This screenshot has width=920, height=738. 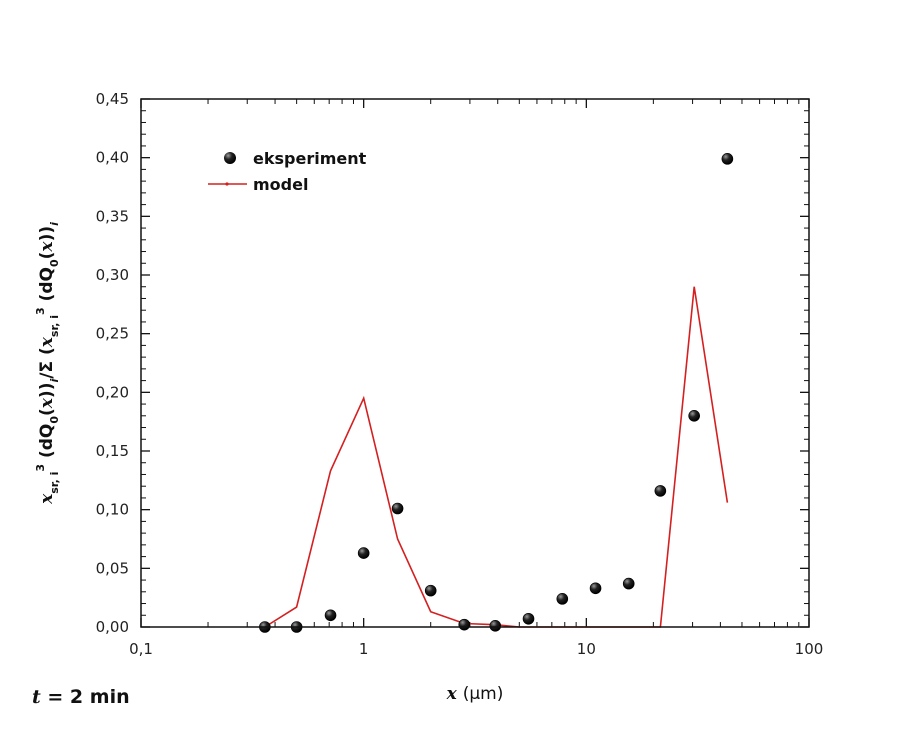 What do you see at coordinates (112, 216) in the screenshot?
I see `y-tick-label: 0,35` at bounding box center [112, 216].